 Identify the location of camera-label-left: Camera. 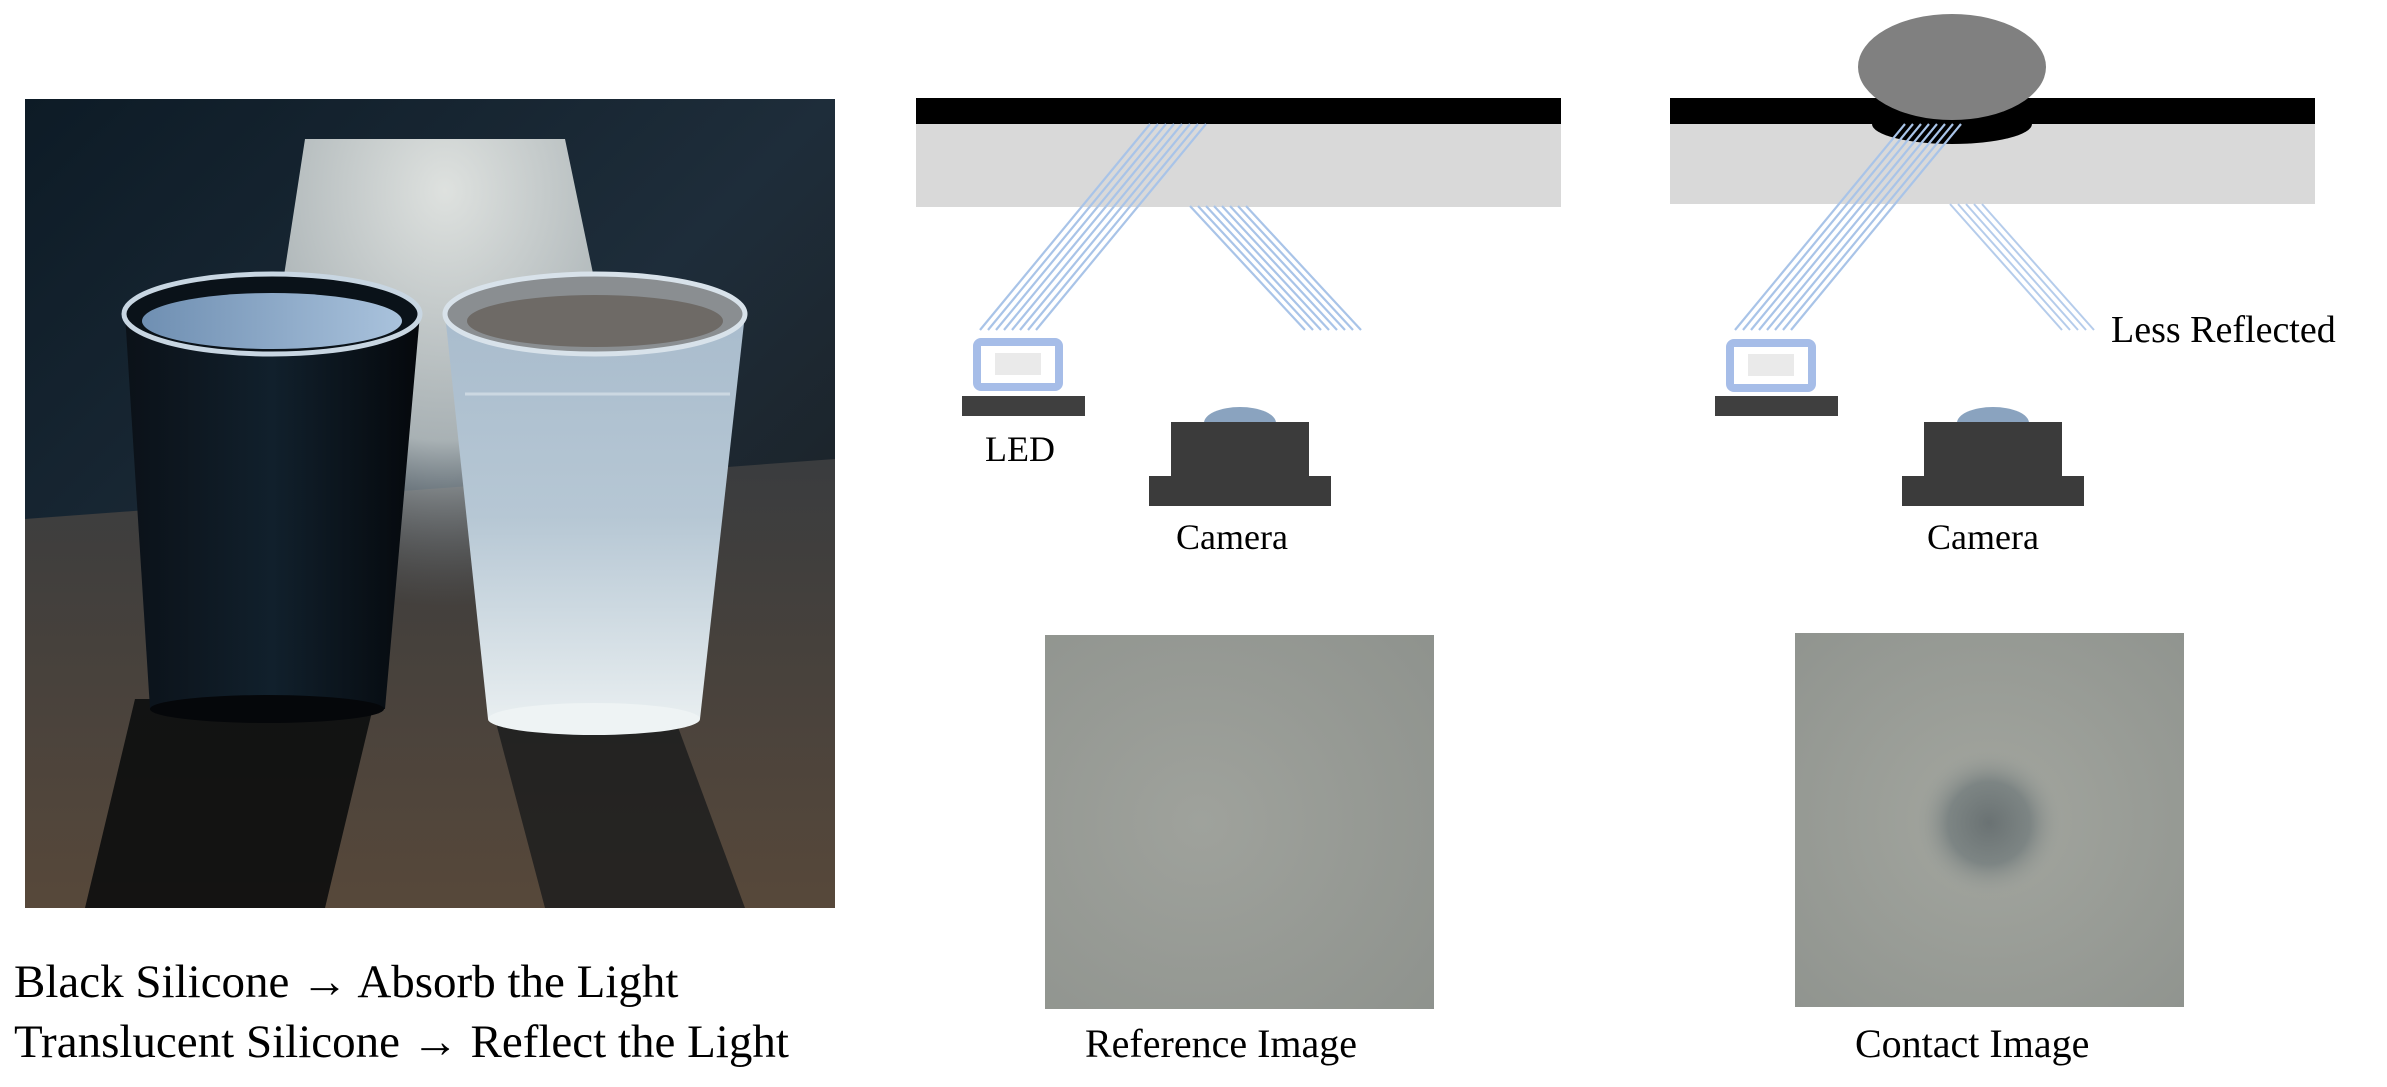
(1232, 537).